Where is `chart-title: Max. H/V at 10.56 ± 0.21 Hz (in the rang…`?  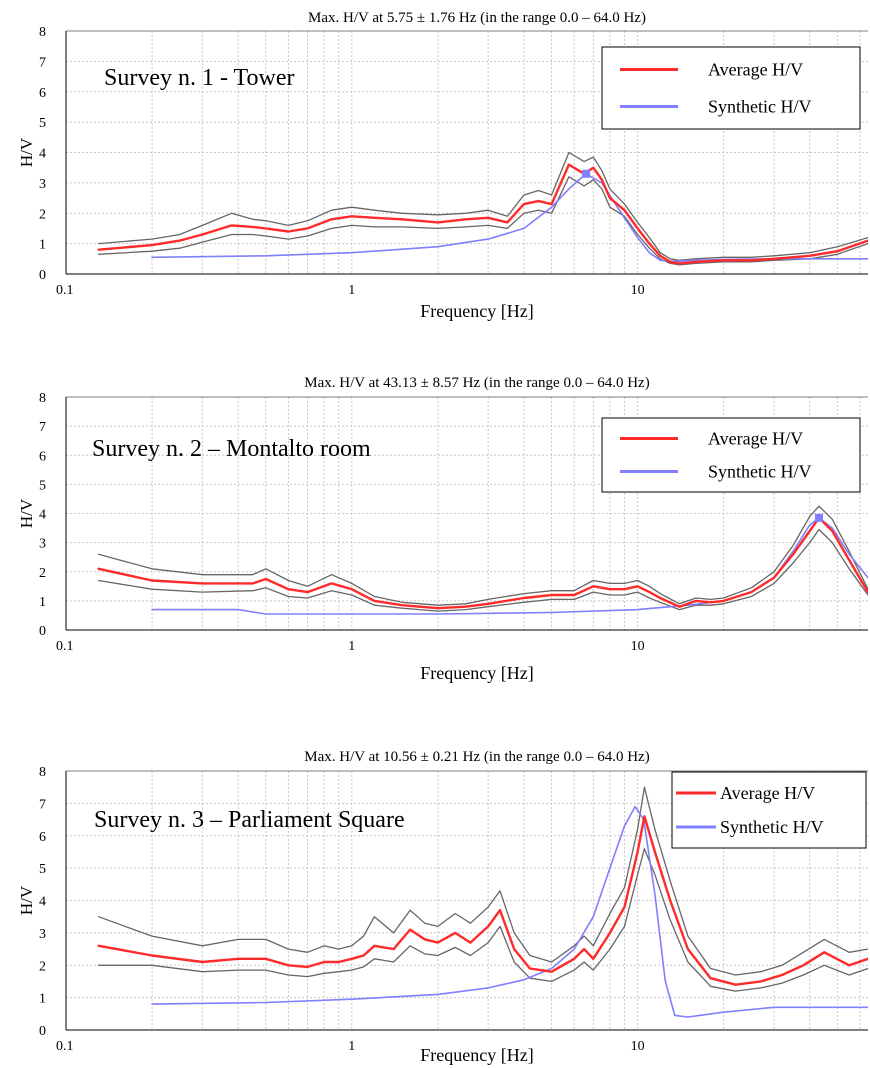 chart-title: Max. H/V at 10.56 ± 0.21 Hz (in the rang… is located at coordinates (476, 757).